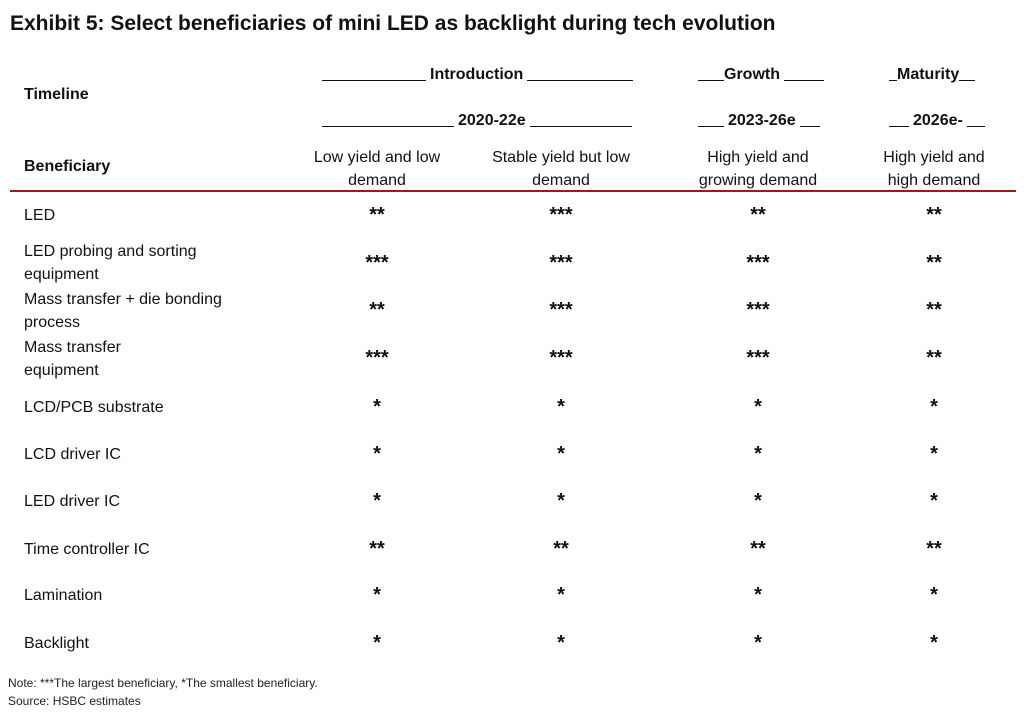 The width and height of the screenshot is (1024, 720). I want to click on period-growth-label: 2023-26e, so click(762, 120).